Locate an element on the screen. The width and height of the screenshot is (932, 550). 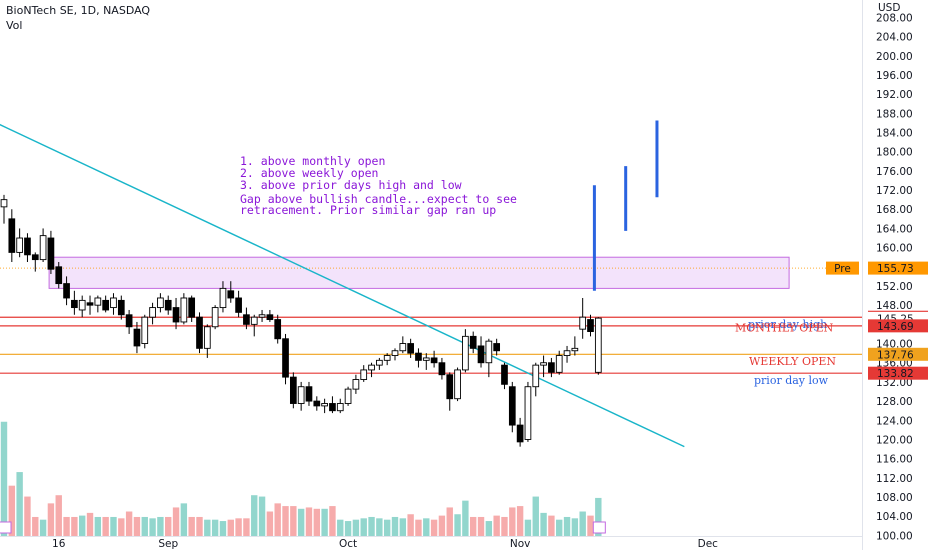
price-badge-value: 137.76 is located at coordinates (895, 355).